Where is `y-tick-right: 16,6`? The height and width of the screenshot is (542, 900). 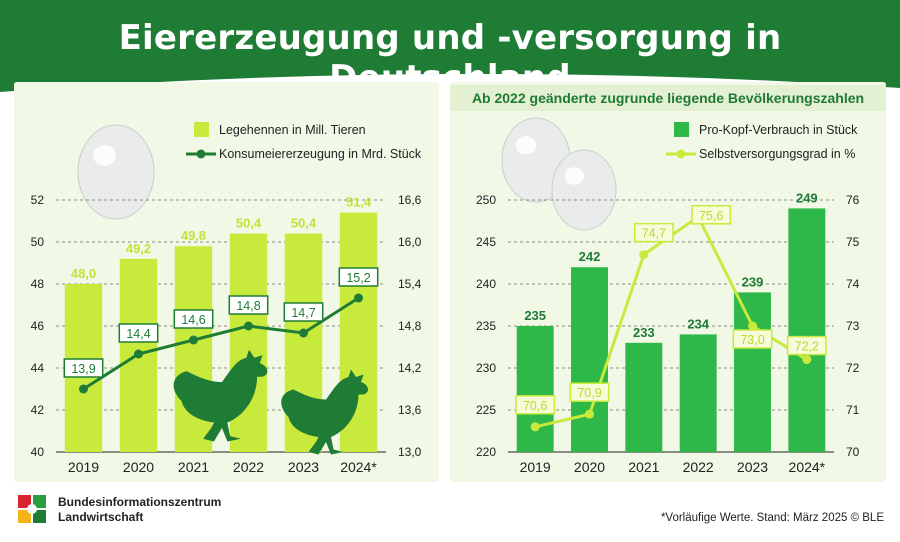
y-tick-right: 16,6 is located at coordinates (410, 200).